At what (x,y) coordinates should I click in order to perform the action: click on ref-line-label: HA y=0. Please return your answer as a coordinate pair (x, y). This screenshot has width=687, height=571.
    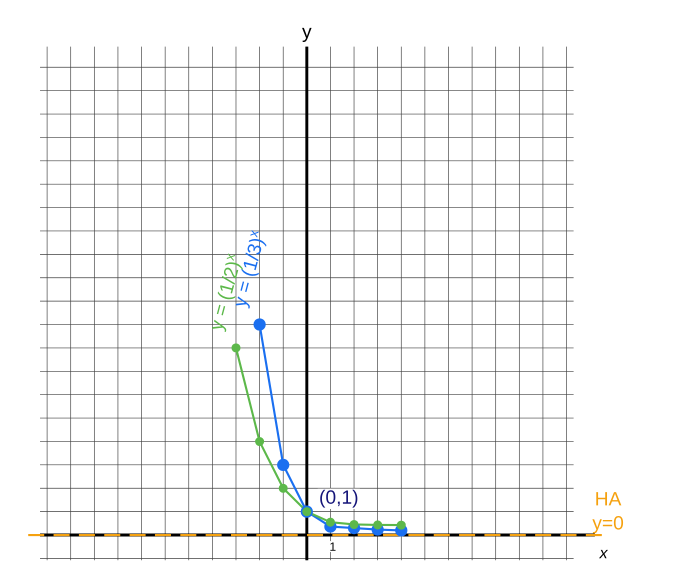
    Looking at the image, I should click on (608, 513).